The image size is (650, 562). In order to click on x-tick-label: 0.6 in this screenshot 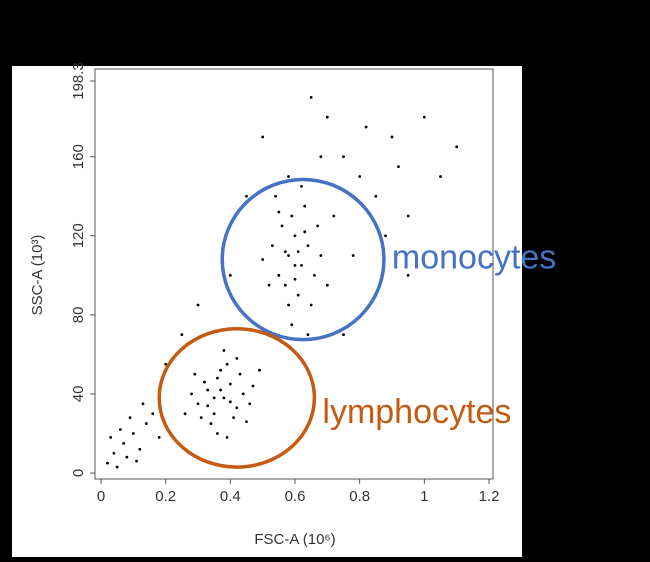, I will do `click(295, 496)`.